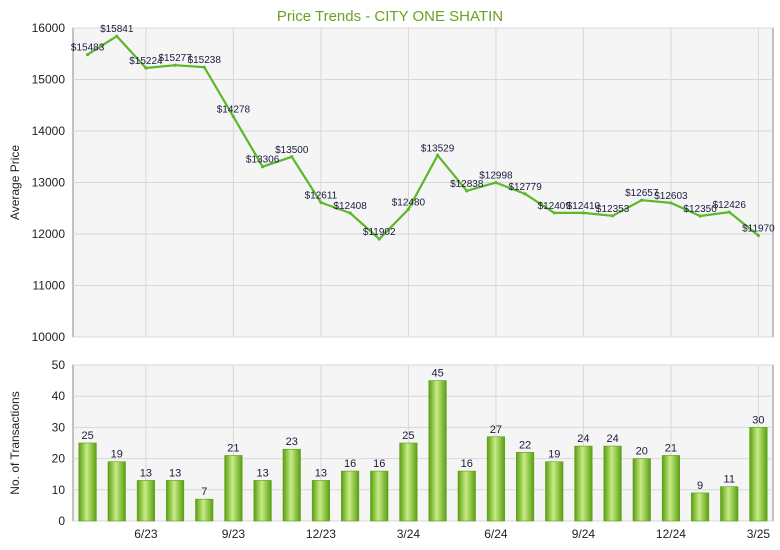 Image resolution: width=780 pixels, height=550 pixels. Describe the element at coordinates (584, 534) in the screenshot. I see `x-tick-label: 9/24` at that location.